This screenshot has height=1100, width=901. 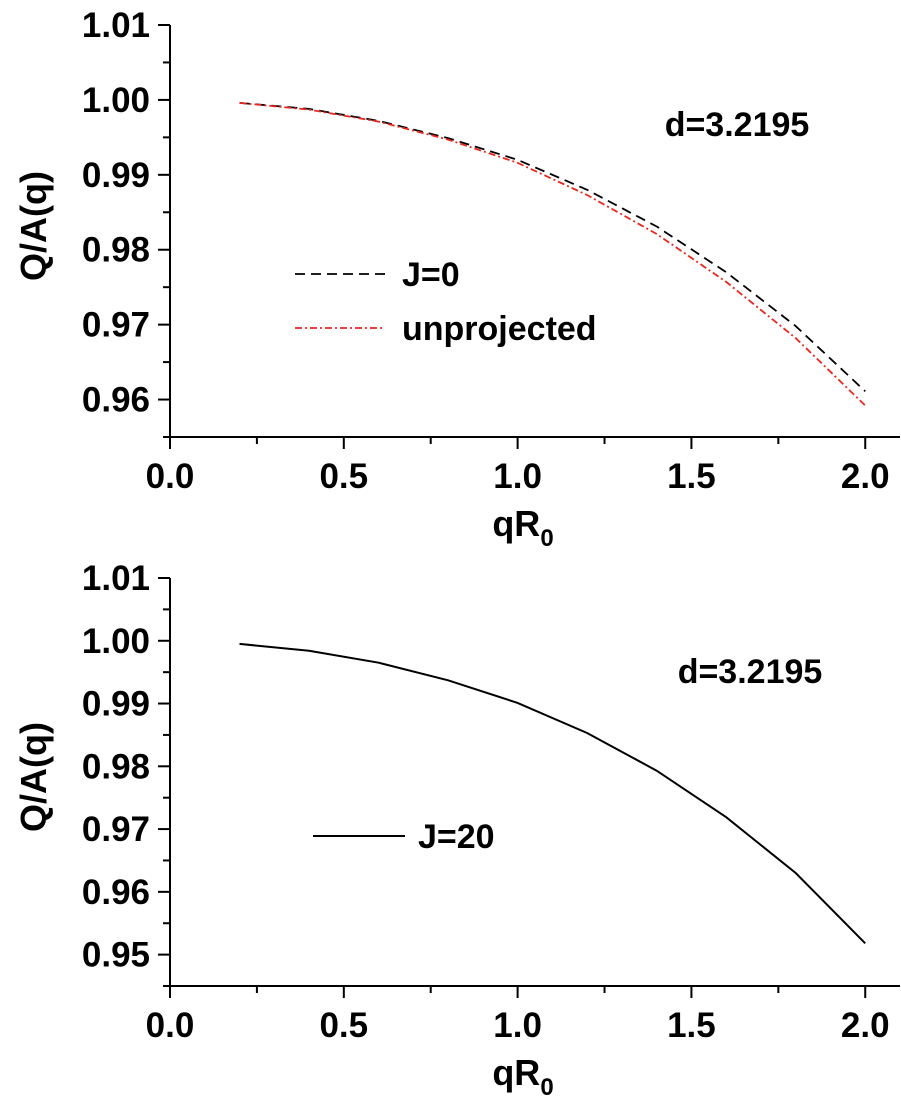 What do you see at coordinates (499, 329) in the screenshot?
I see `legend-label: unprojected` at bounding box center [499, 329].